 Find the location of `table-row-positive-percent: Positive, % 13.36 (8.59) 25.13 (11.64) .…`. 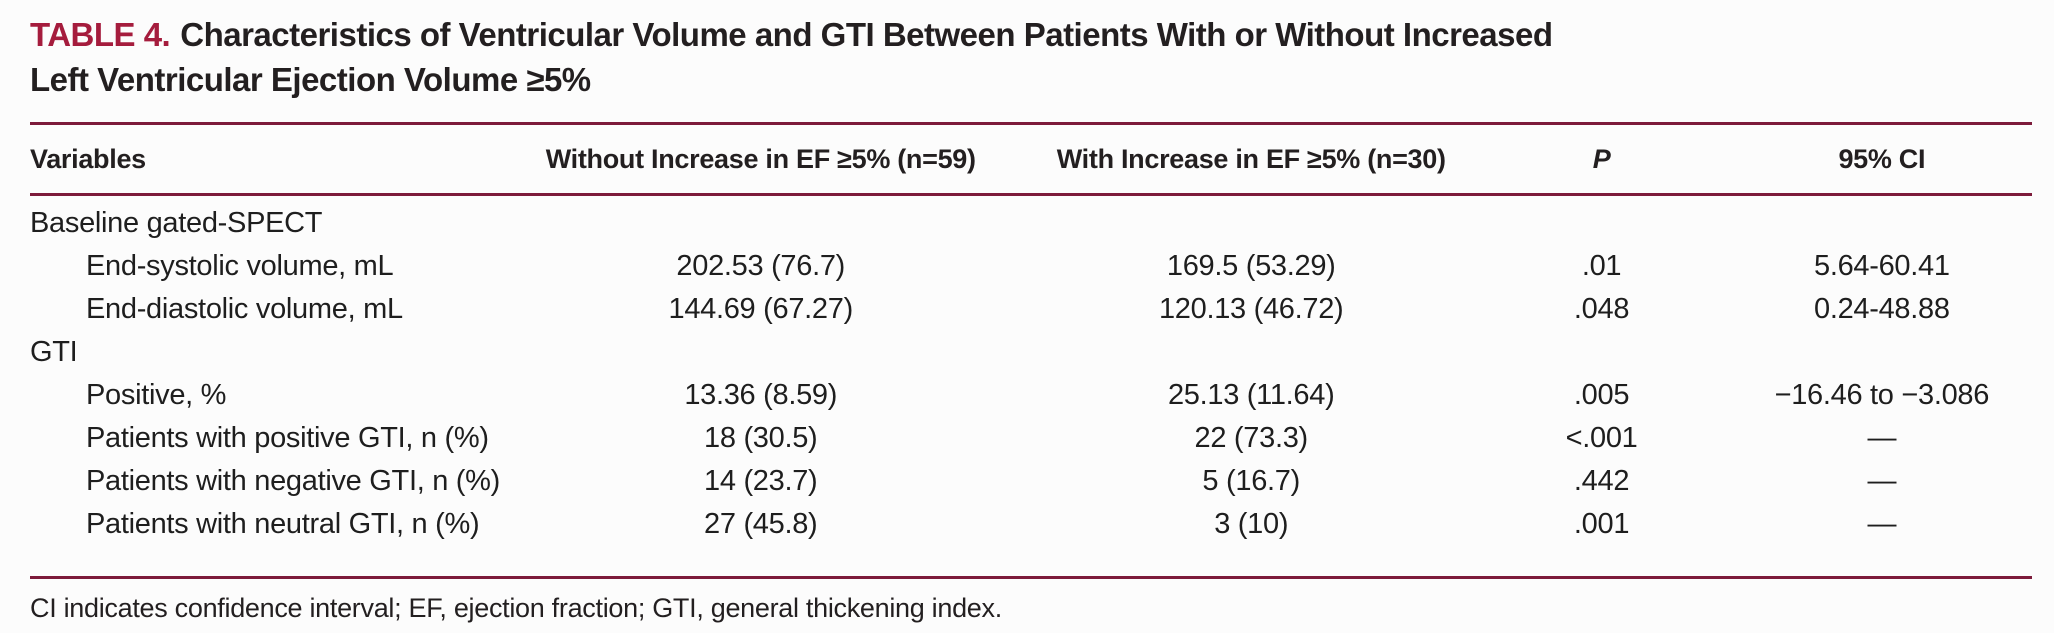

table-row-positive-percent: Positive, % 13.36 (8.59) 25.13 (11.64) .… is located at coordinates (1031, 395).